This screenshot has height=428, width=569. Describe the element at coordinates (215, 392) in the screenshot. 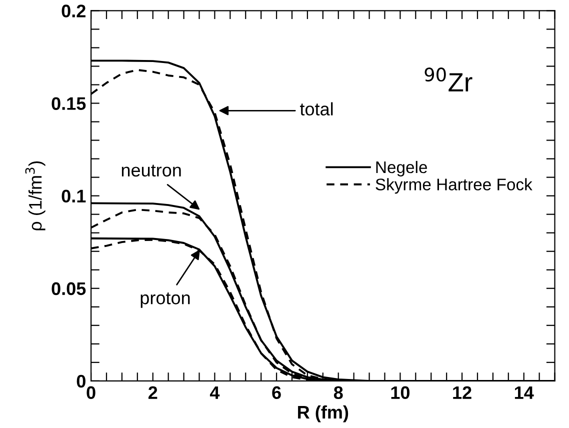

I see `x-tick-label: 4` at that location.